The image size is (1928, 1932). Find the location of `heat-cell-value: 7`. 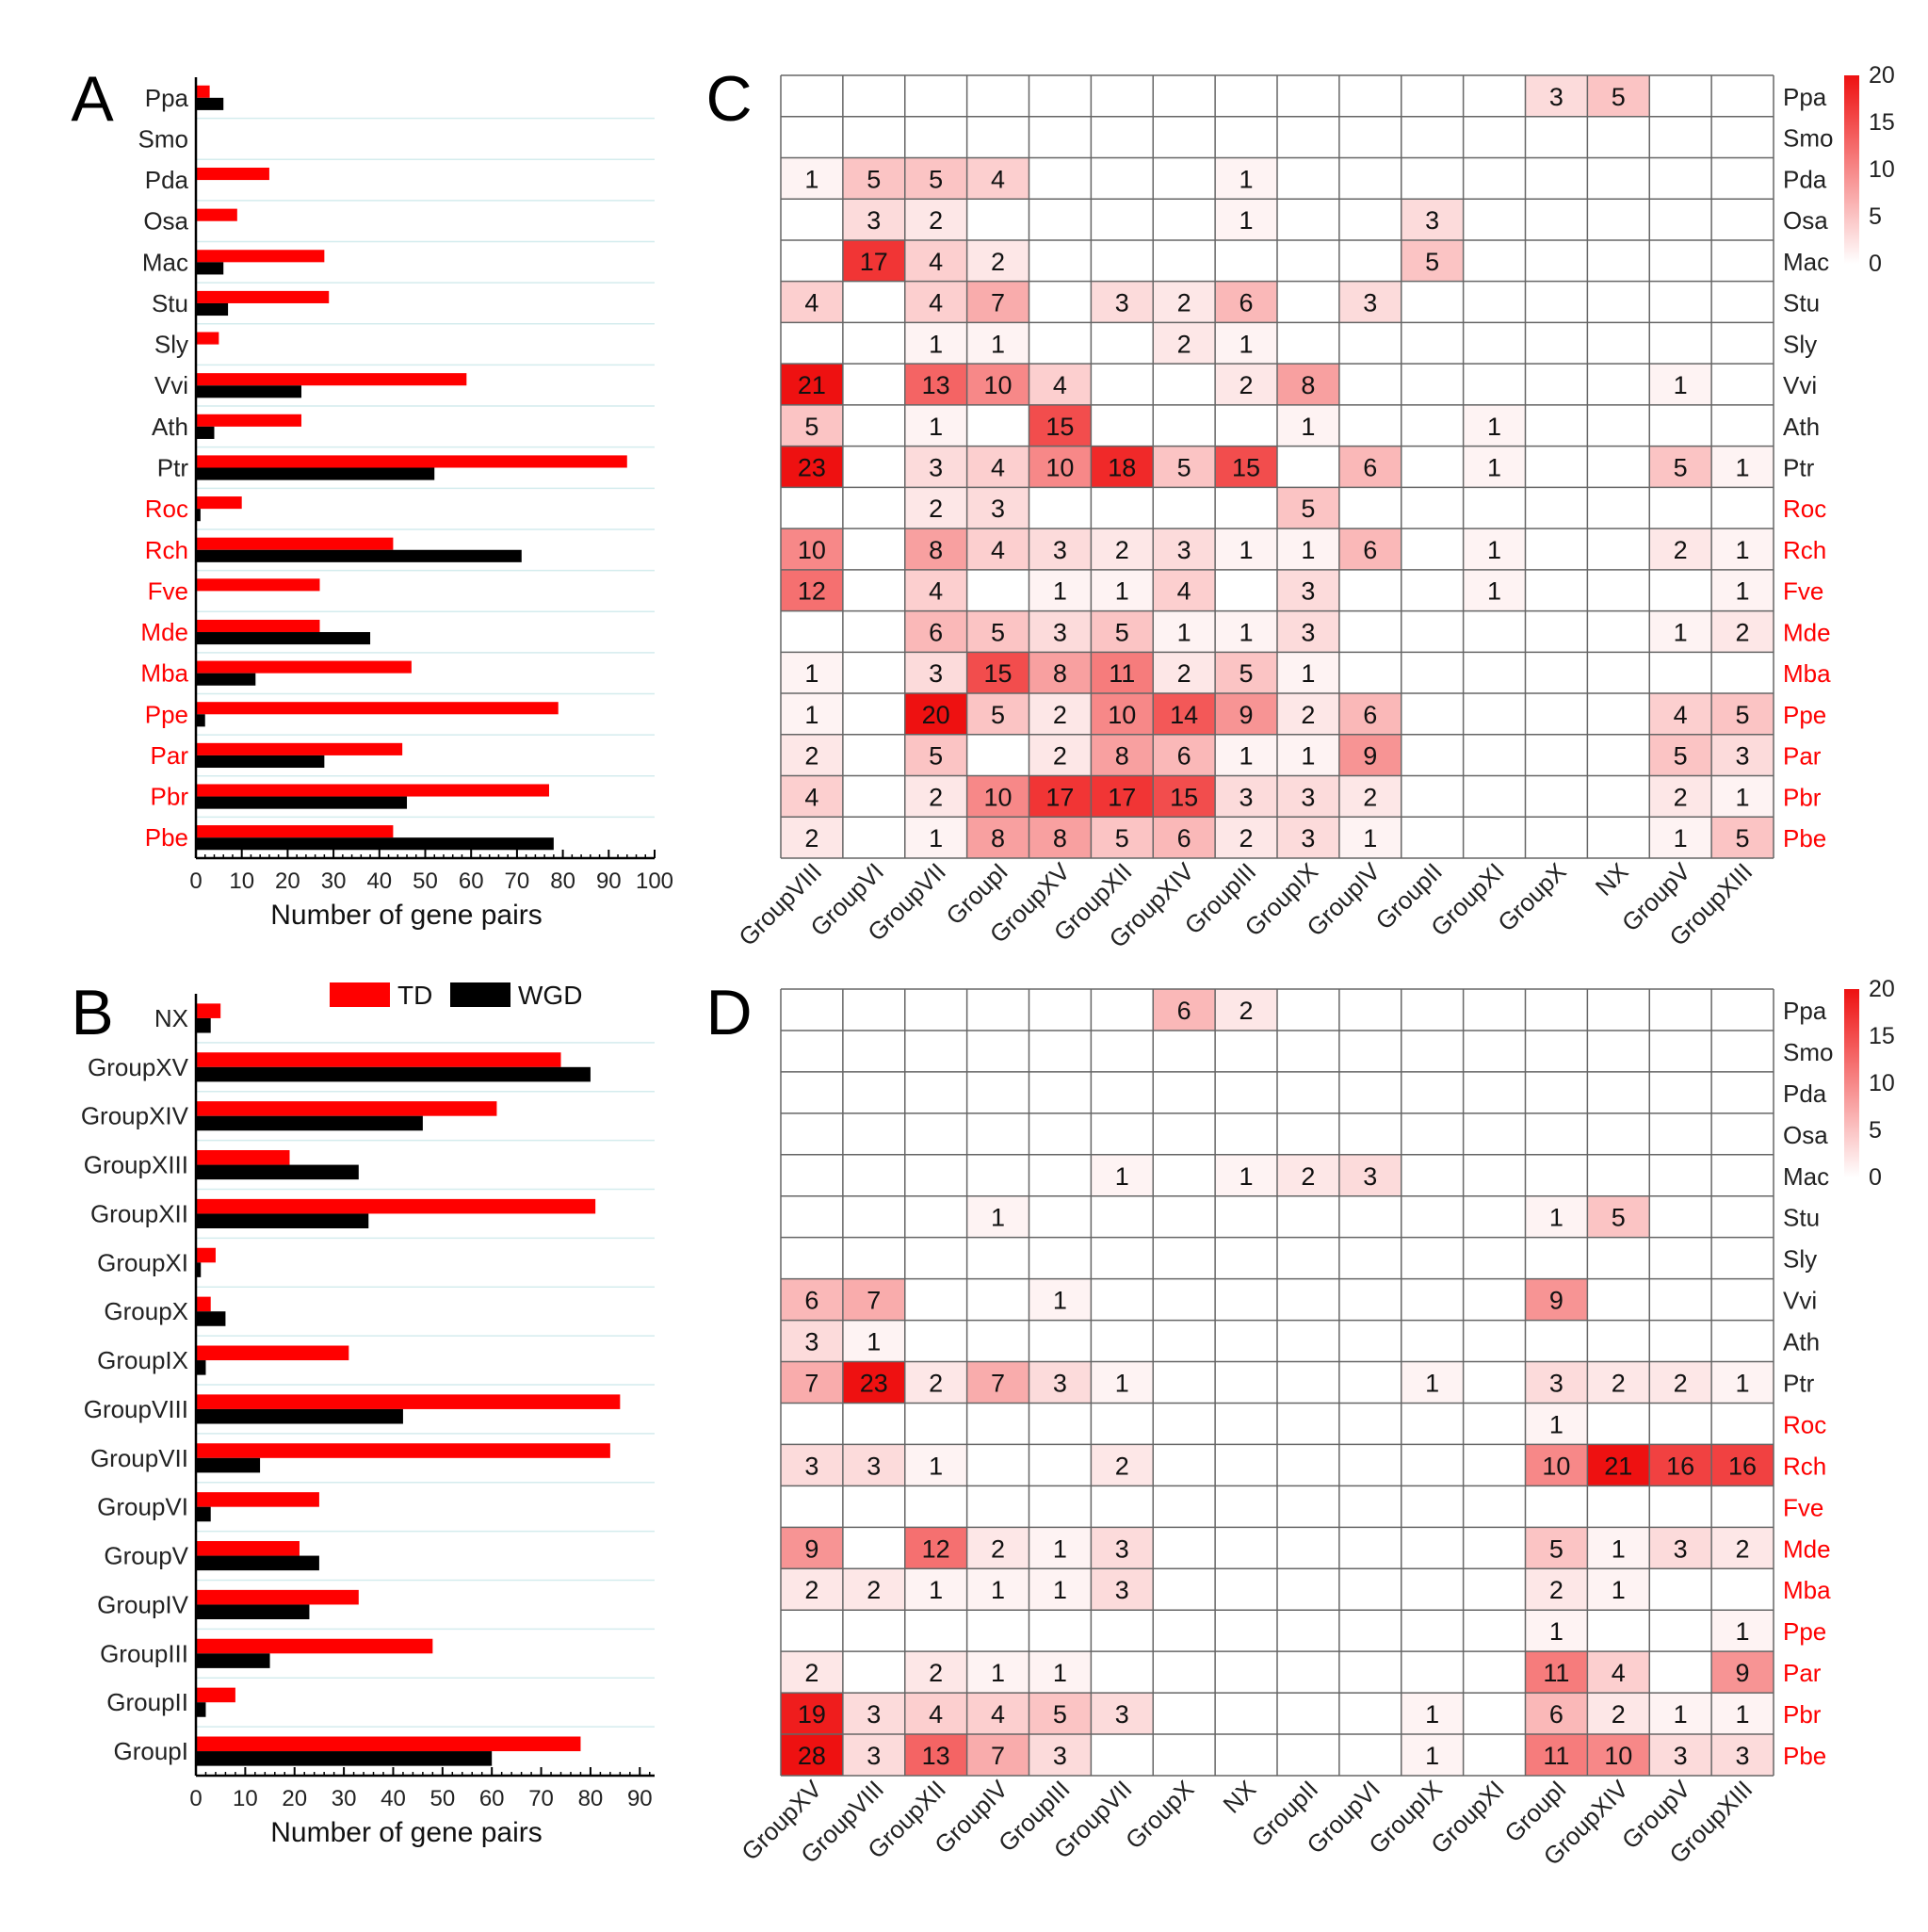

heat-cell-value: 7 is located at coordinates (998, 1384).